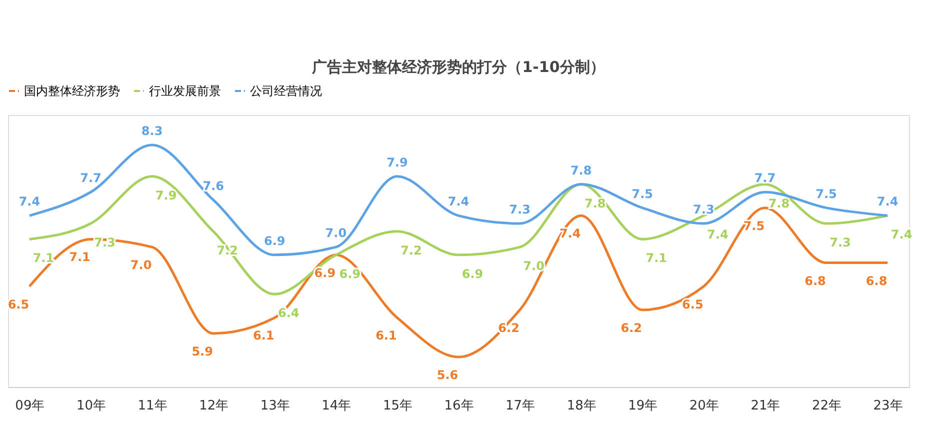  I want to click on data-label: 6.2, so click(631, 327).